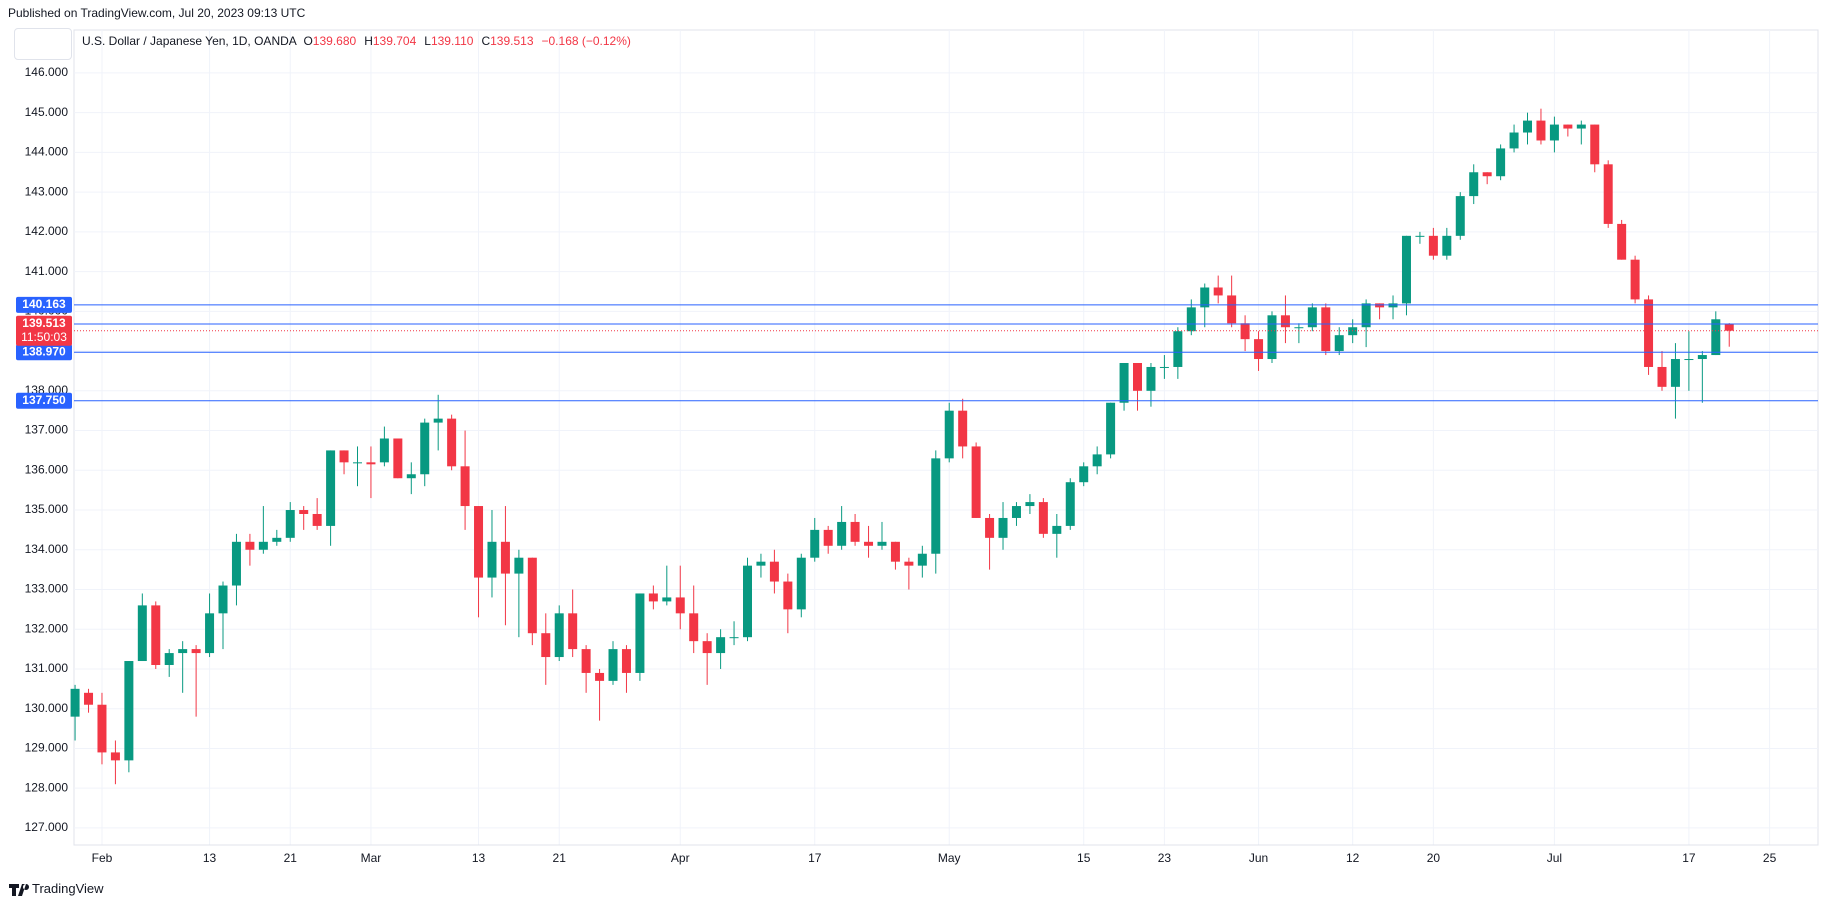  I want to click on x-tick-label: 21, so click(560, 858).